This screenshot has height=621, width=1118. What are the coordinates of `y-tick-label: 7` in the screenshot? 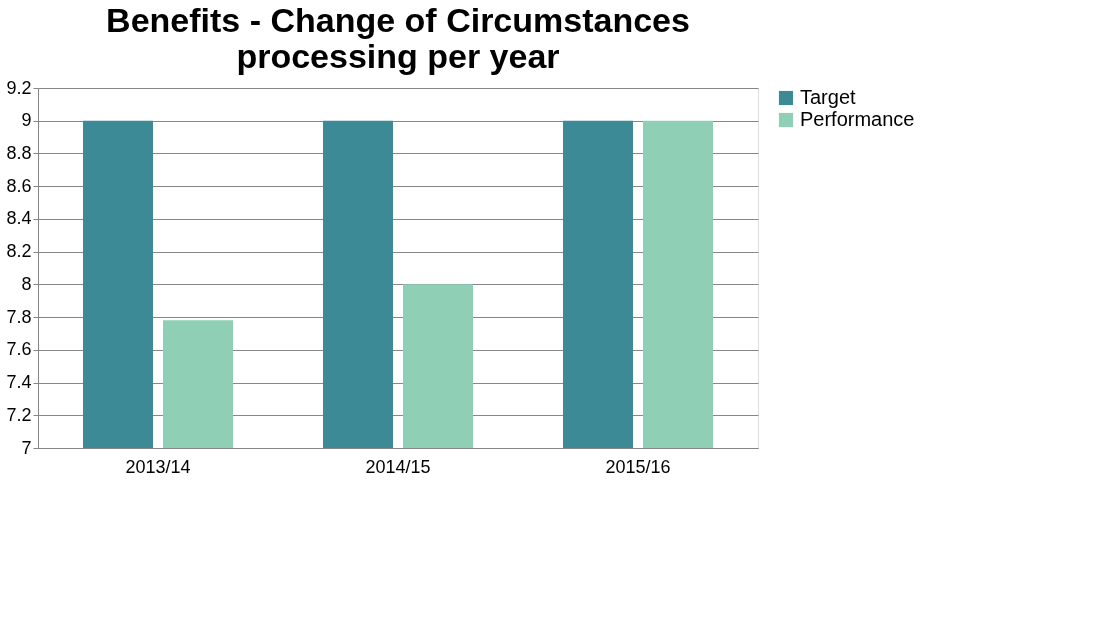 It's located at (26, 447).